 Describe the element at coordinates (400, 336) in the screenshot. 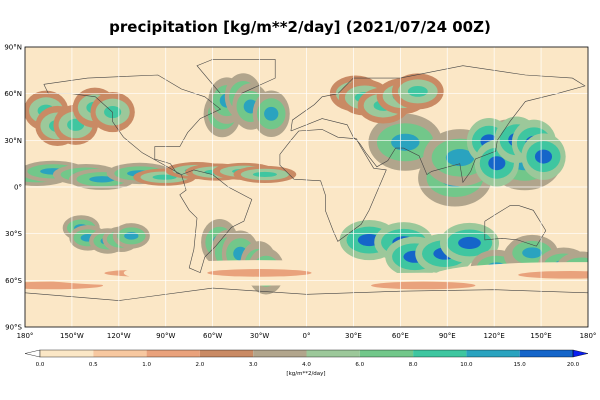

I see `lon-tick-label: 60°E` at that location.